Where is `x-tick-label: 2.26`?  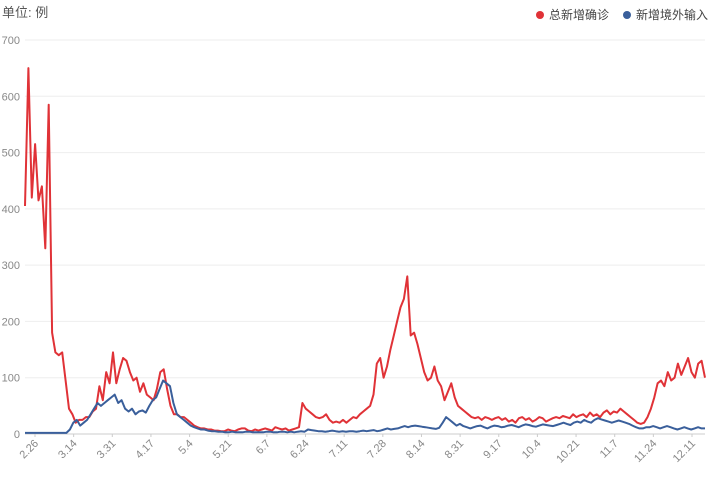 x-tick-label: 2.26 is located at coordinates (29, 450).